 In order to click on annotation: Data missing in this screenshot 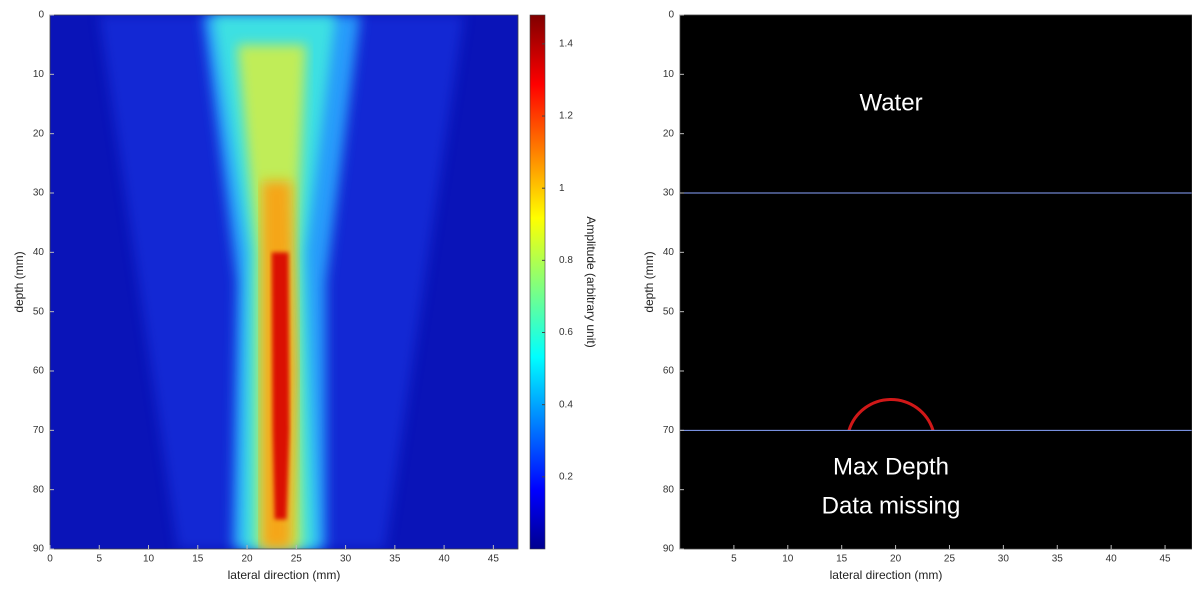, I will do `click(891, 506)`.